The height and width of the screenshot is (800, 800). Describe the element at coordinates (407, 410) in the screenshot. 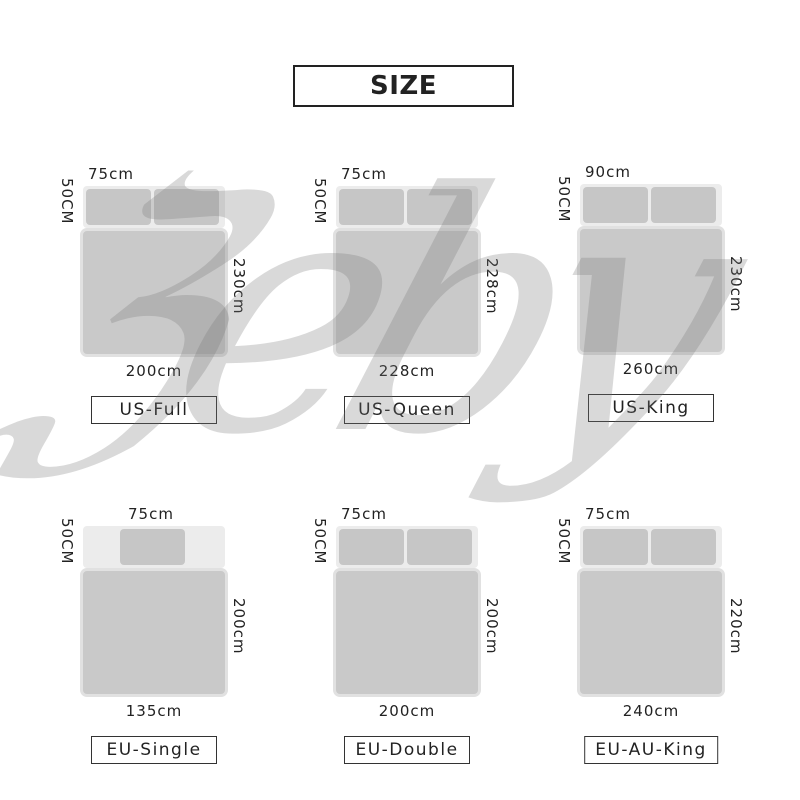

I see `size-option-button: US-Queen` at that location.